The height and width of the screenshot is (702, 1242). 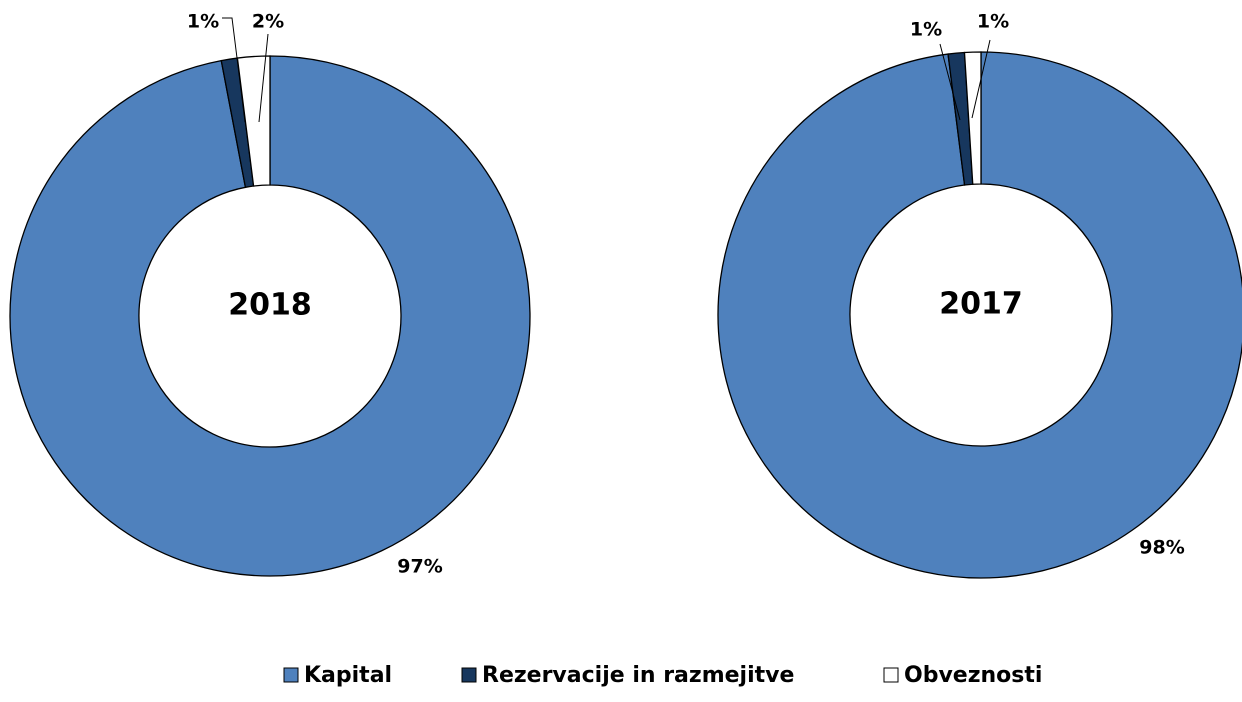 What do you see at coordinates (348, 675) in the screenshot?
I see `legend-label: Kapital` at bounding box center [348, 675].